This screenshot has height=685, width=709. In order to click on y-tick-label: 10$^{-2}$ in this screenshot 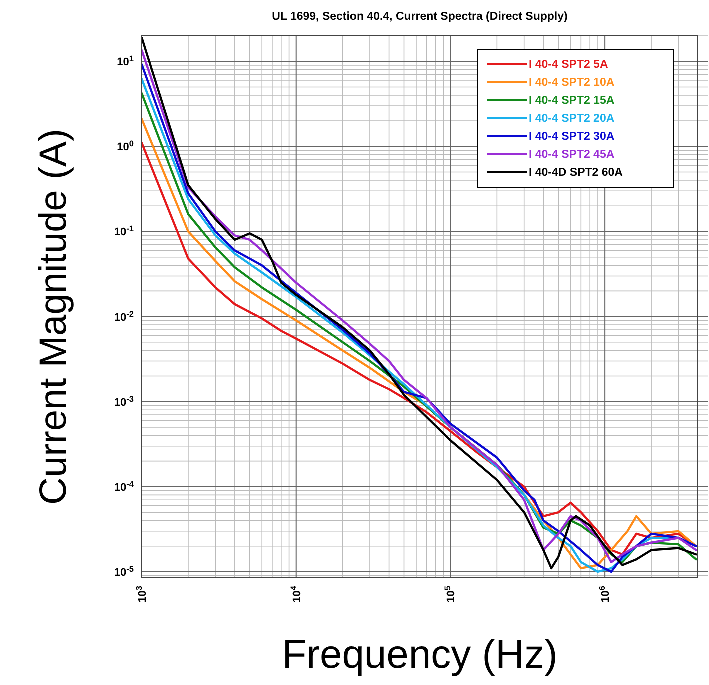, I will do `click(124, 316)`.